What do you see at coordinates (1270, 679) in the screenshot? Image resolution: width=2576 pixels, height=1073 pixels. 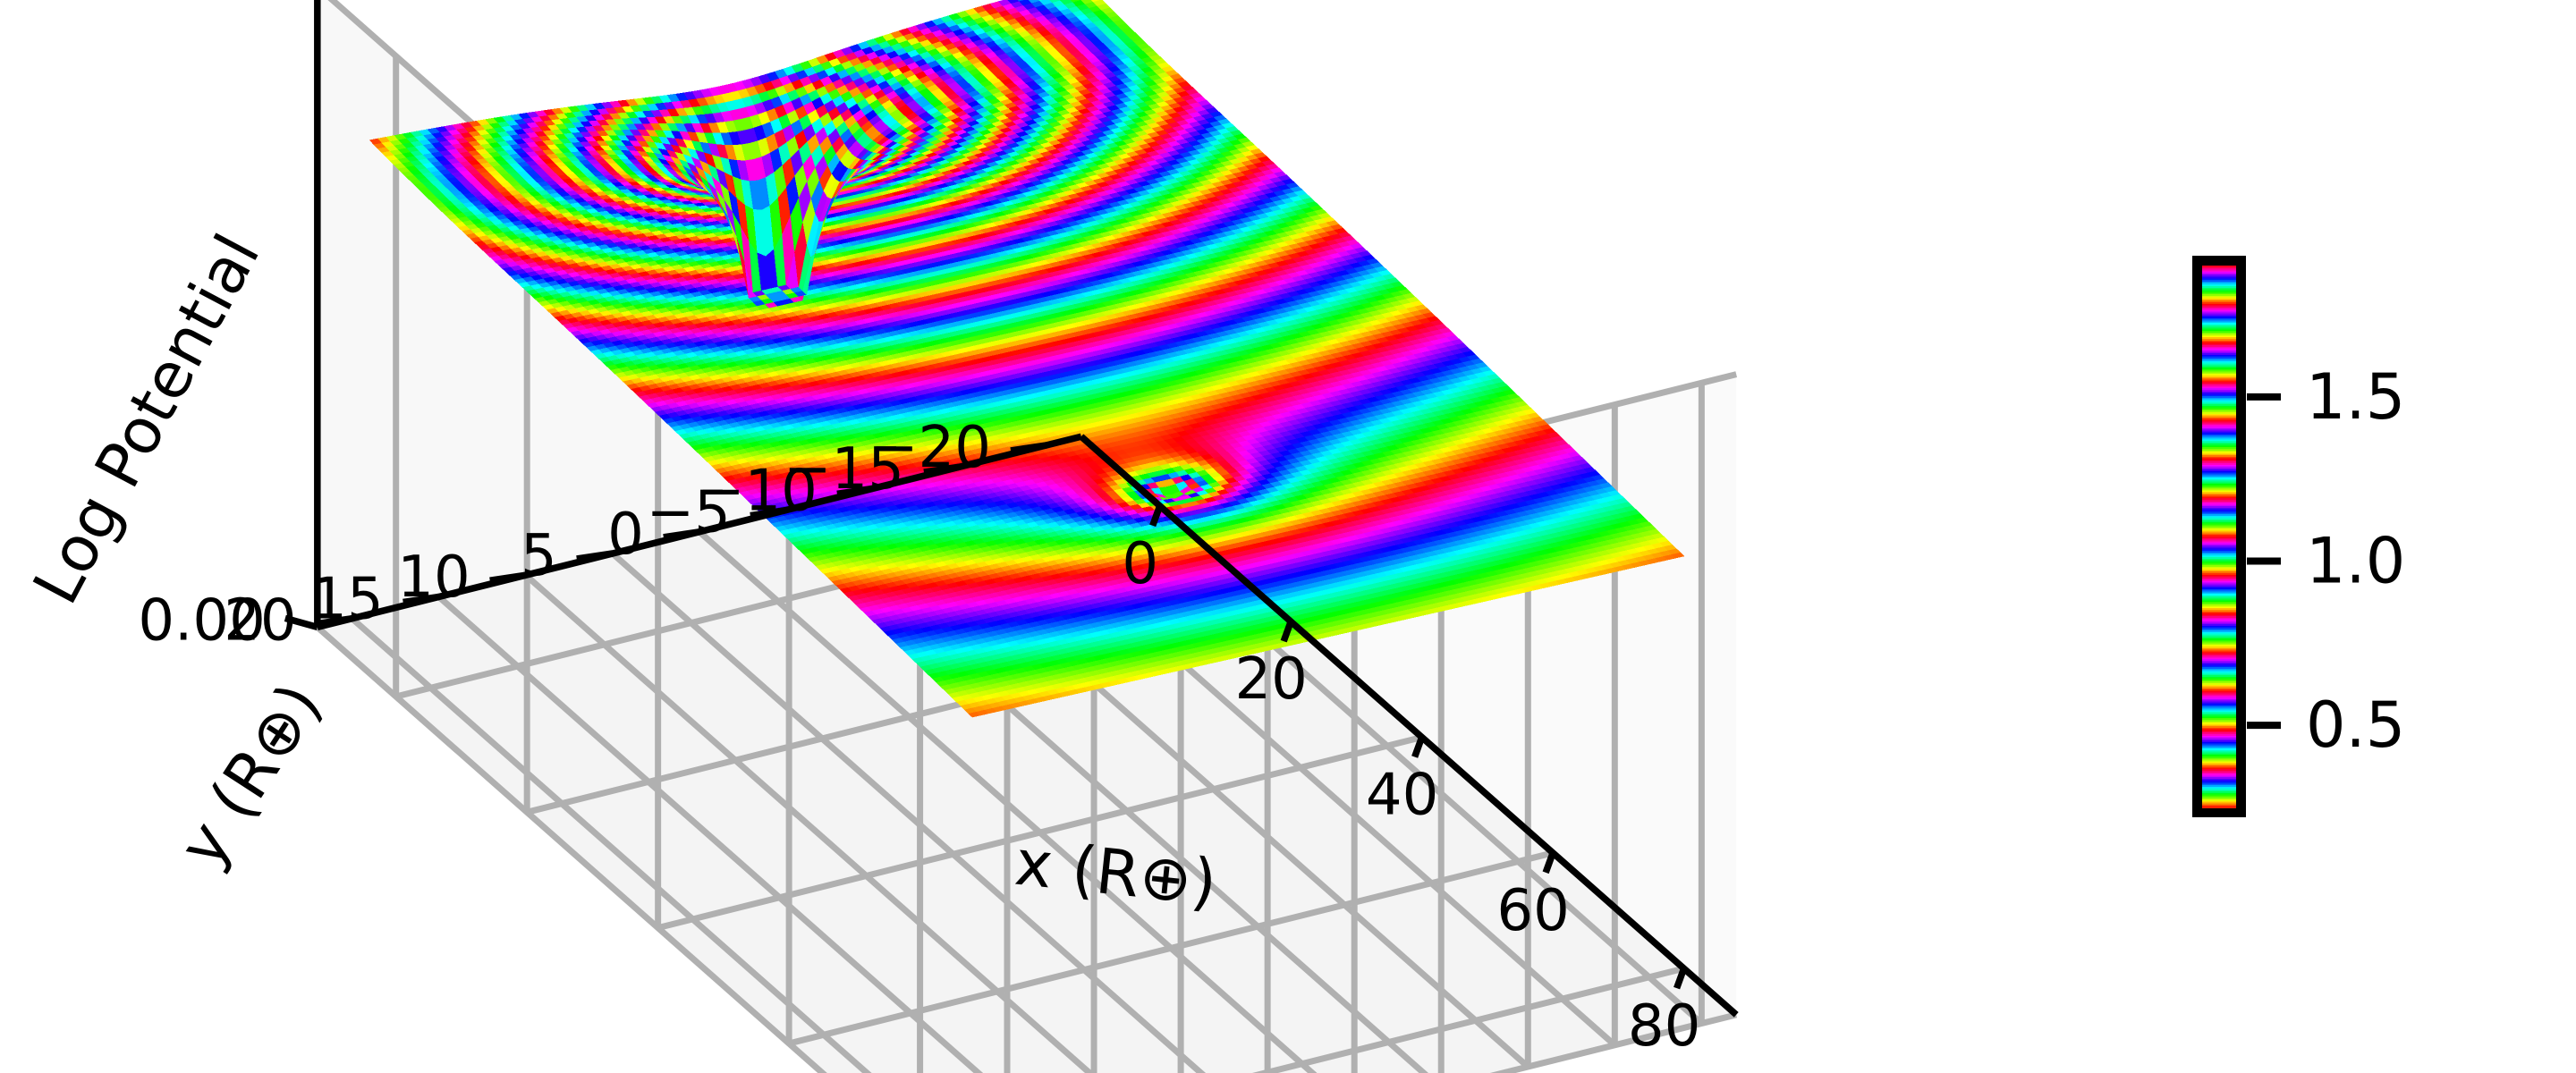 I see `x-tick-label: 20` at bounding box center [1270, 679].